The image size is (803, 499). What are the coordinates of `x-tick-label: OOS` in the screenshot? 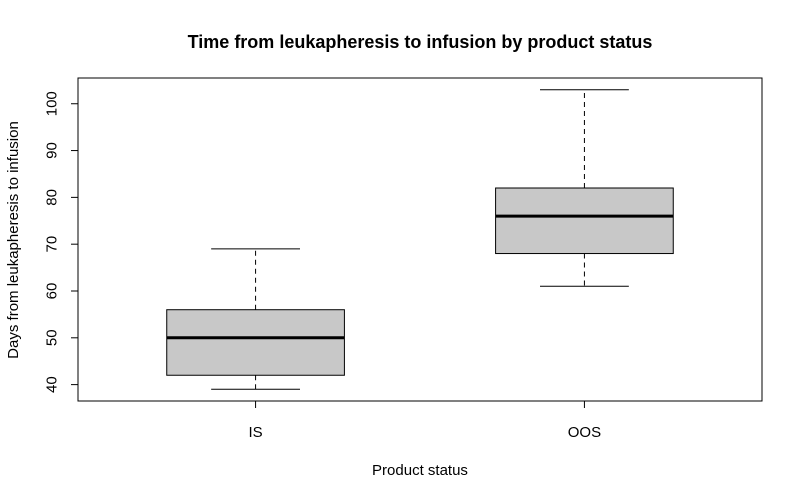 It's located at (584, 432).